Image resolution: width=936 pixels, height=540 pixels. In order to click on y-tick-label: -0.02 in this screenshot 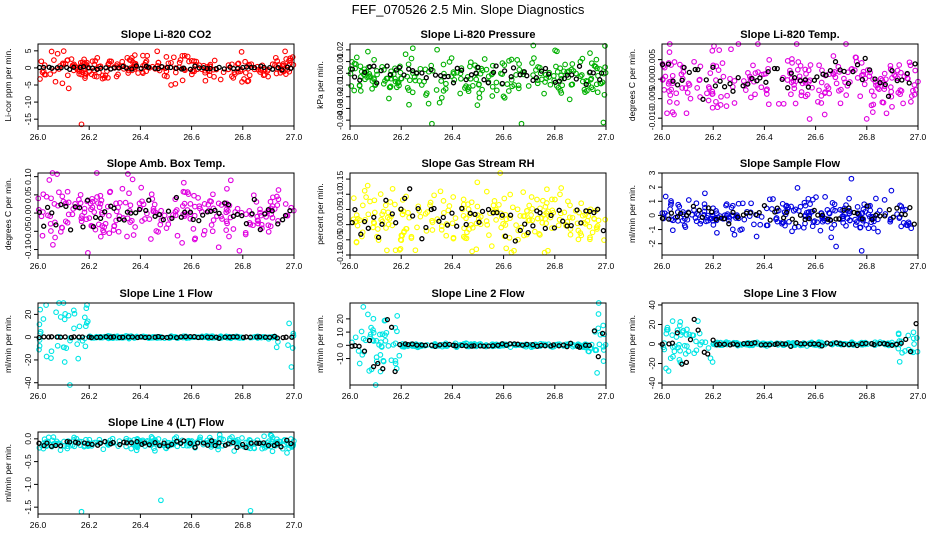, I will do `click(340, 97)`.